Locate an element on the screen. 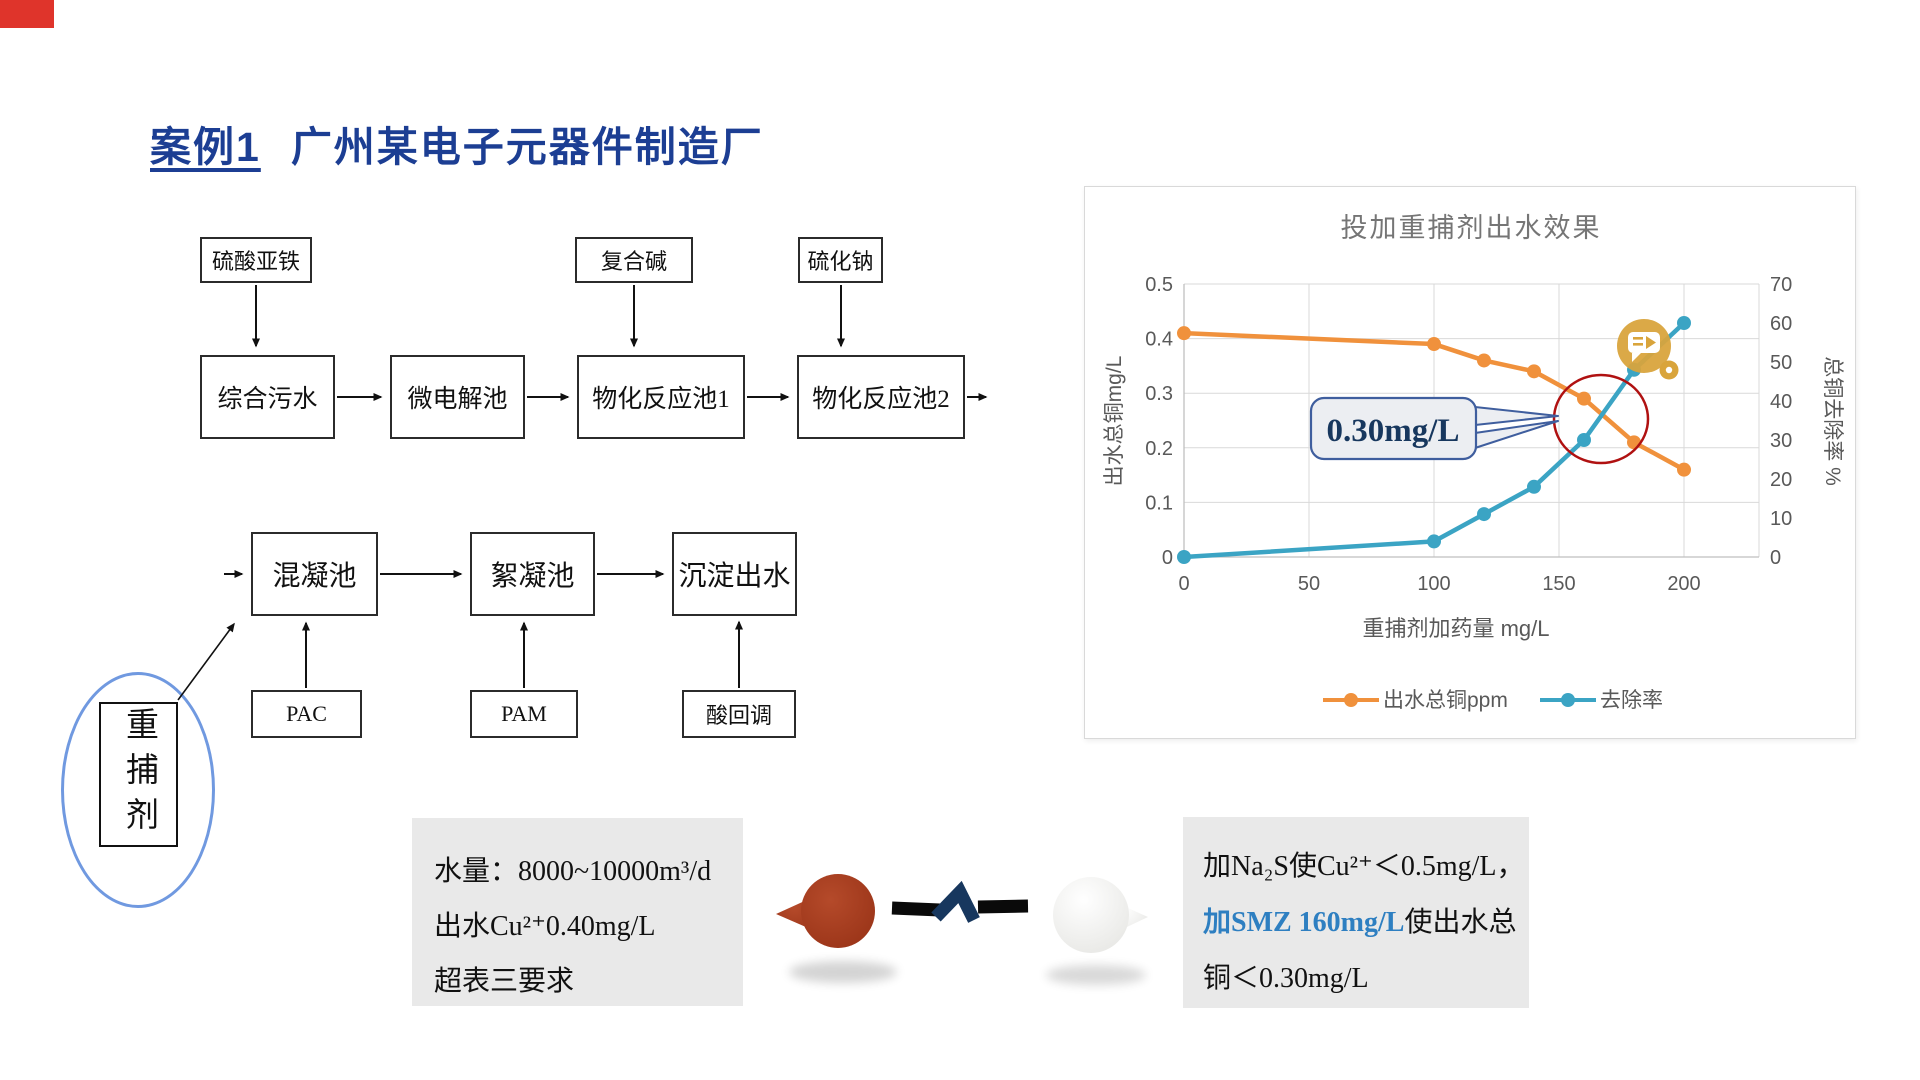 This screenshot has height=1080, width=1920. svg-text: 200 is located at coordinates (1683, 584).